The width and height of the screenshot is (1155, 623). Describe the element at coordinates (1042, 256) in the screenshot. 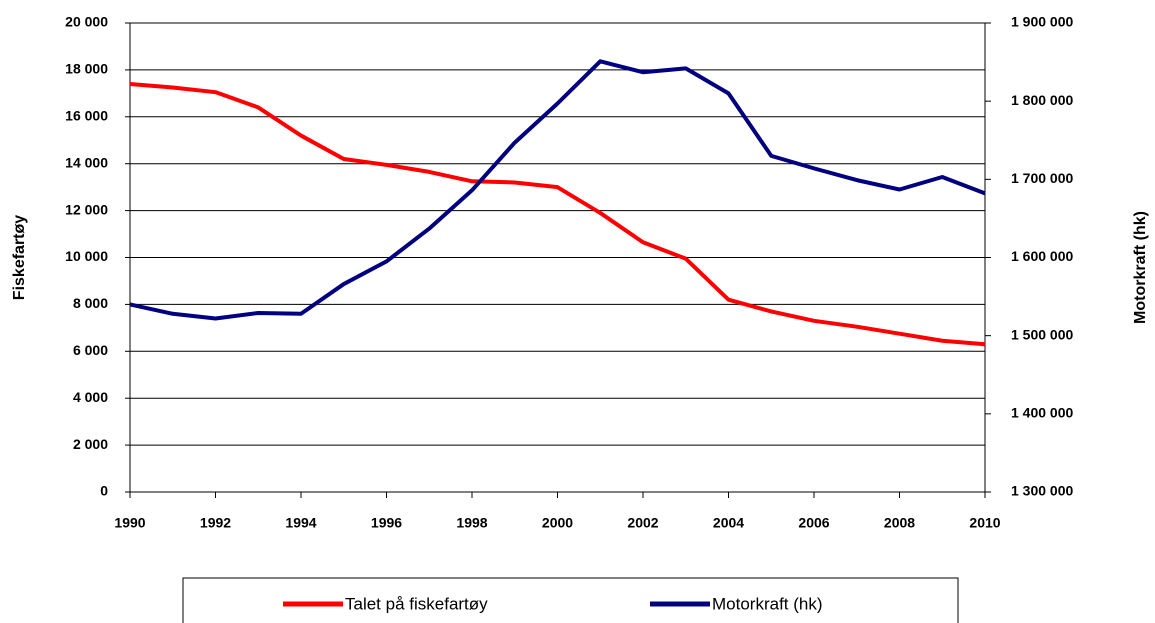

I see `y2-tick-label: 1 600 000` at that location.